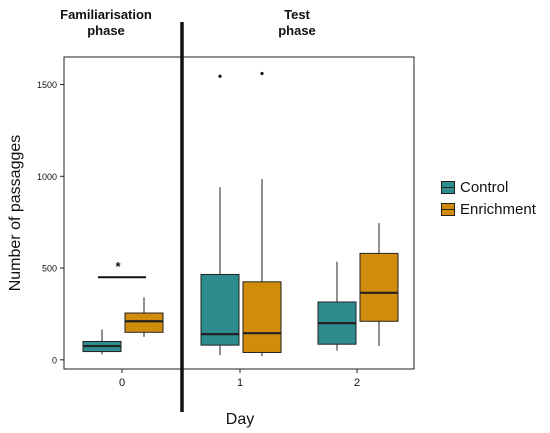 The height and width of the screenshot is (433, 550). Describe the element at coordinates (122, 269) in the screenshot. I see `annotations-layer: *` at that location.